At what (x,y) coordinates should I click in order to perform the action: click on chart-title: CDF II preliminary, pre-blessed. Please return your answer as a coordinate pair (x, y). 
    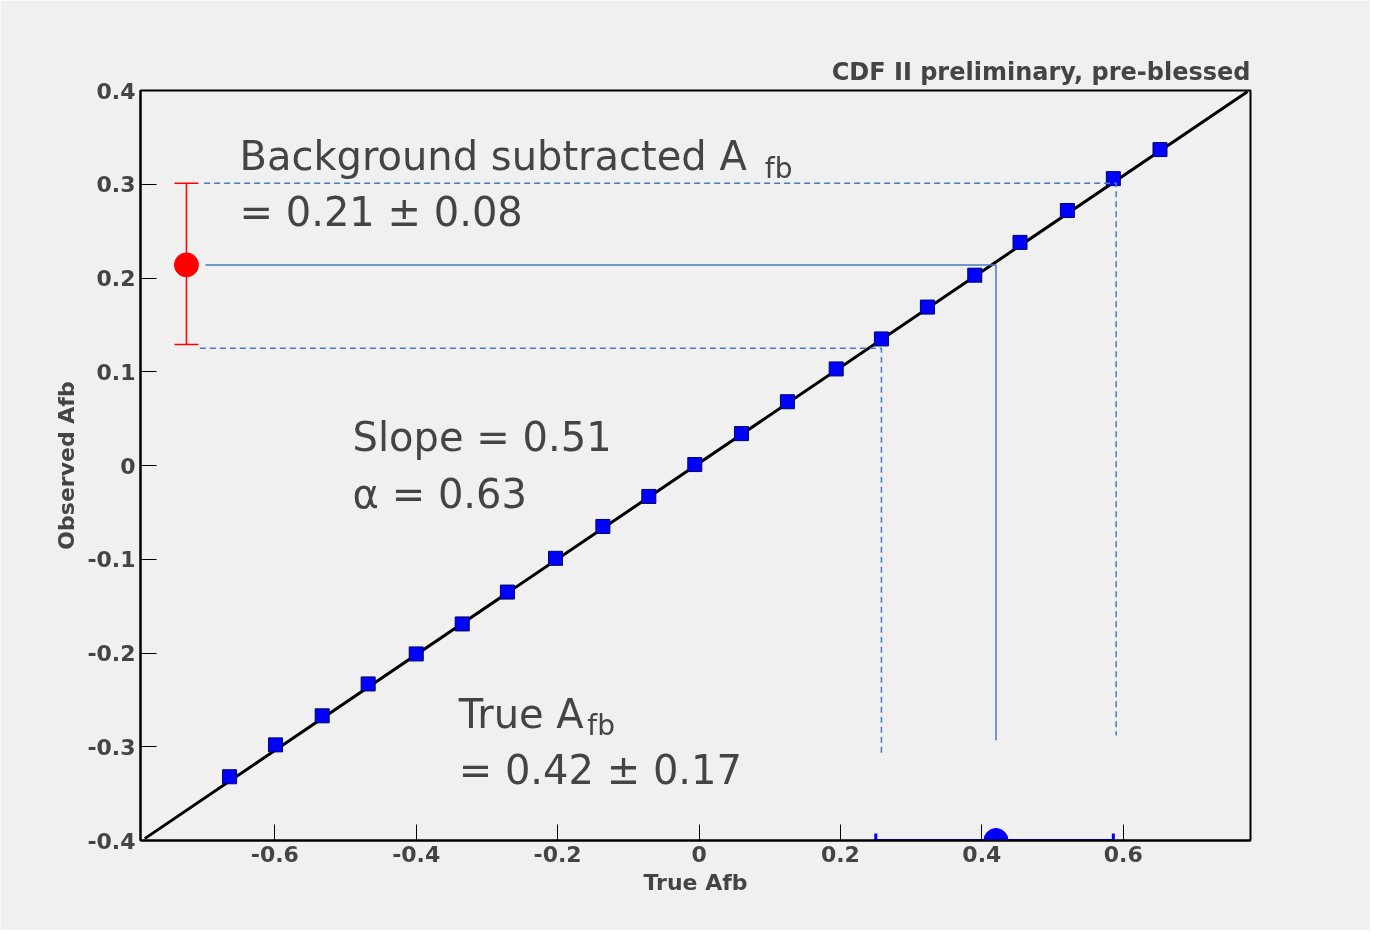
    Looking at the image, I should click on (1041, 71).